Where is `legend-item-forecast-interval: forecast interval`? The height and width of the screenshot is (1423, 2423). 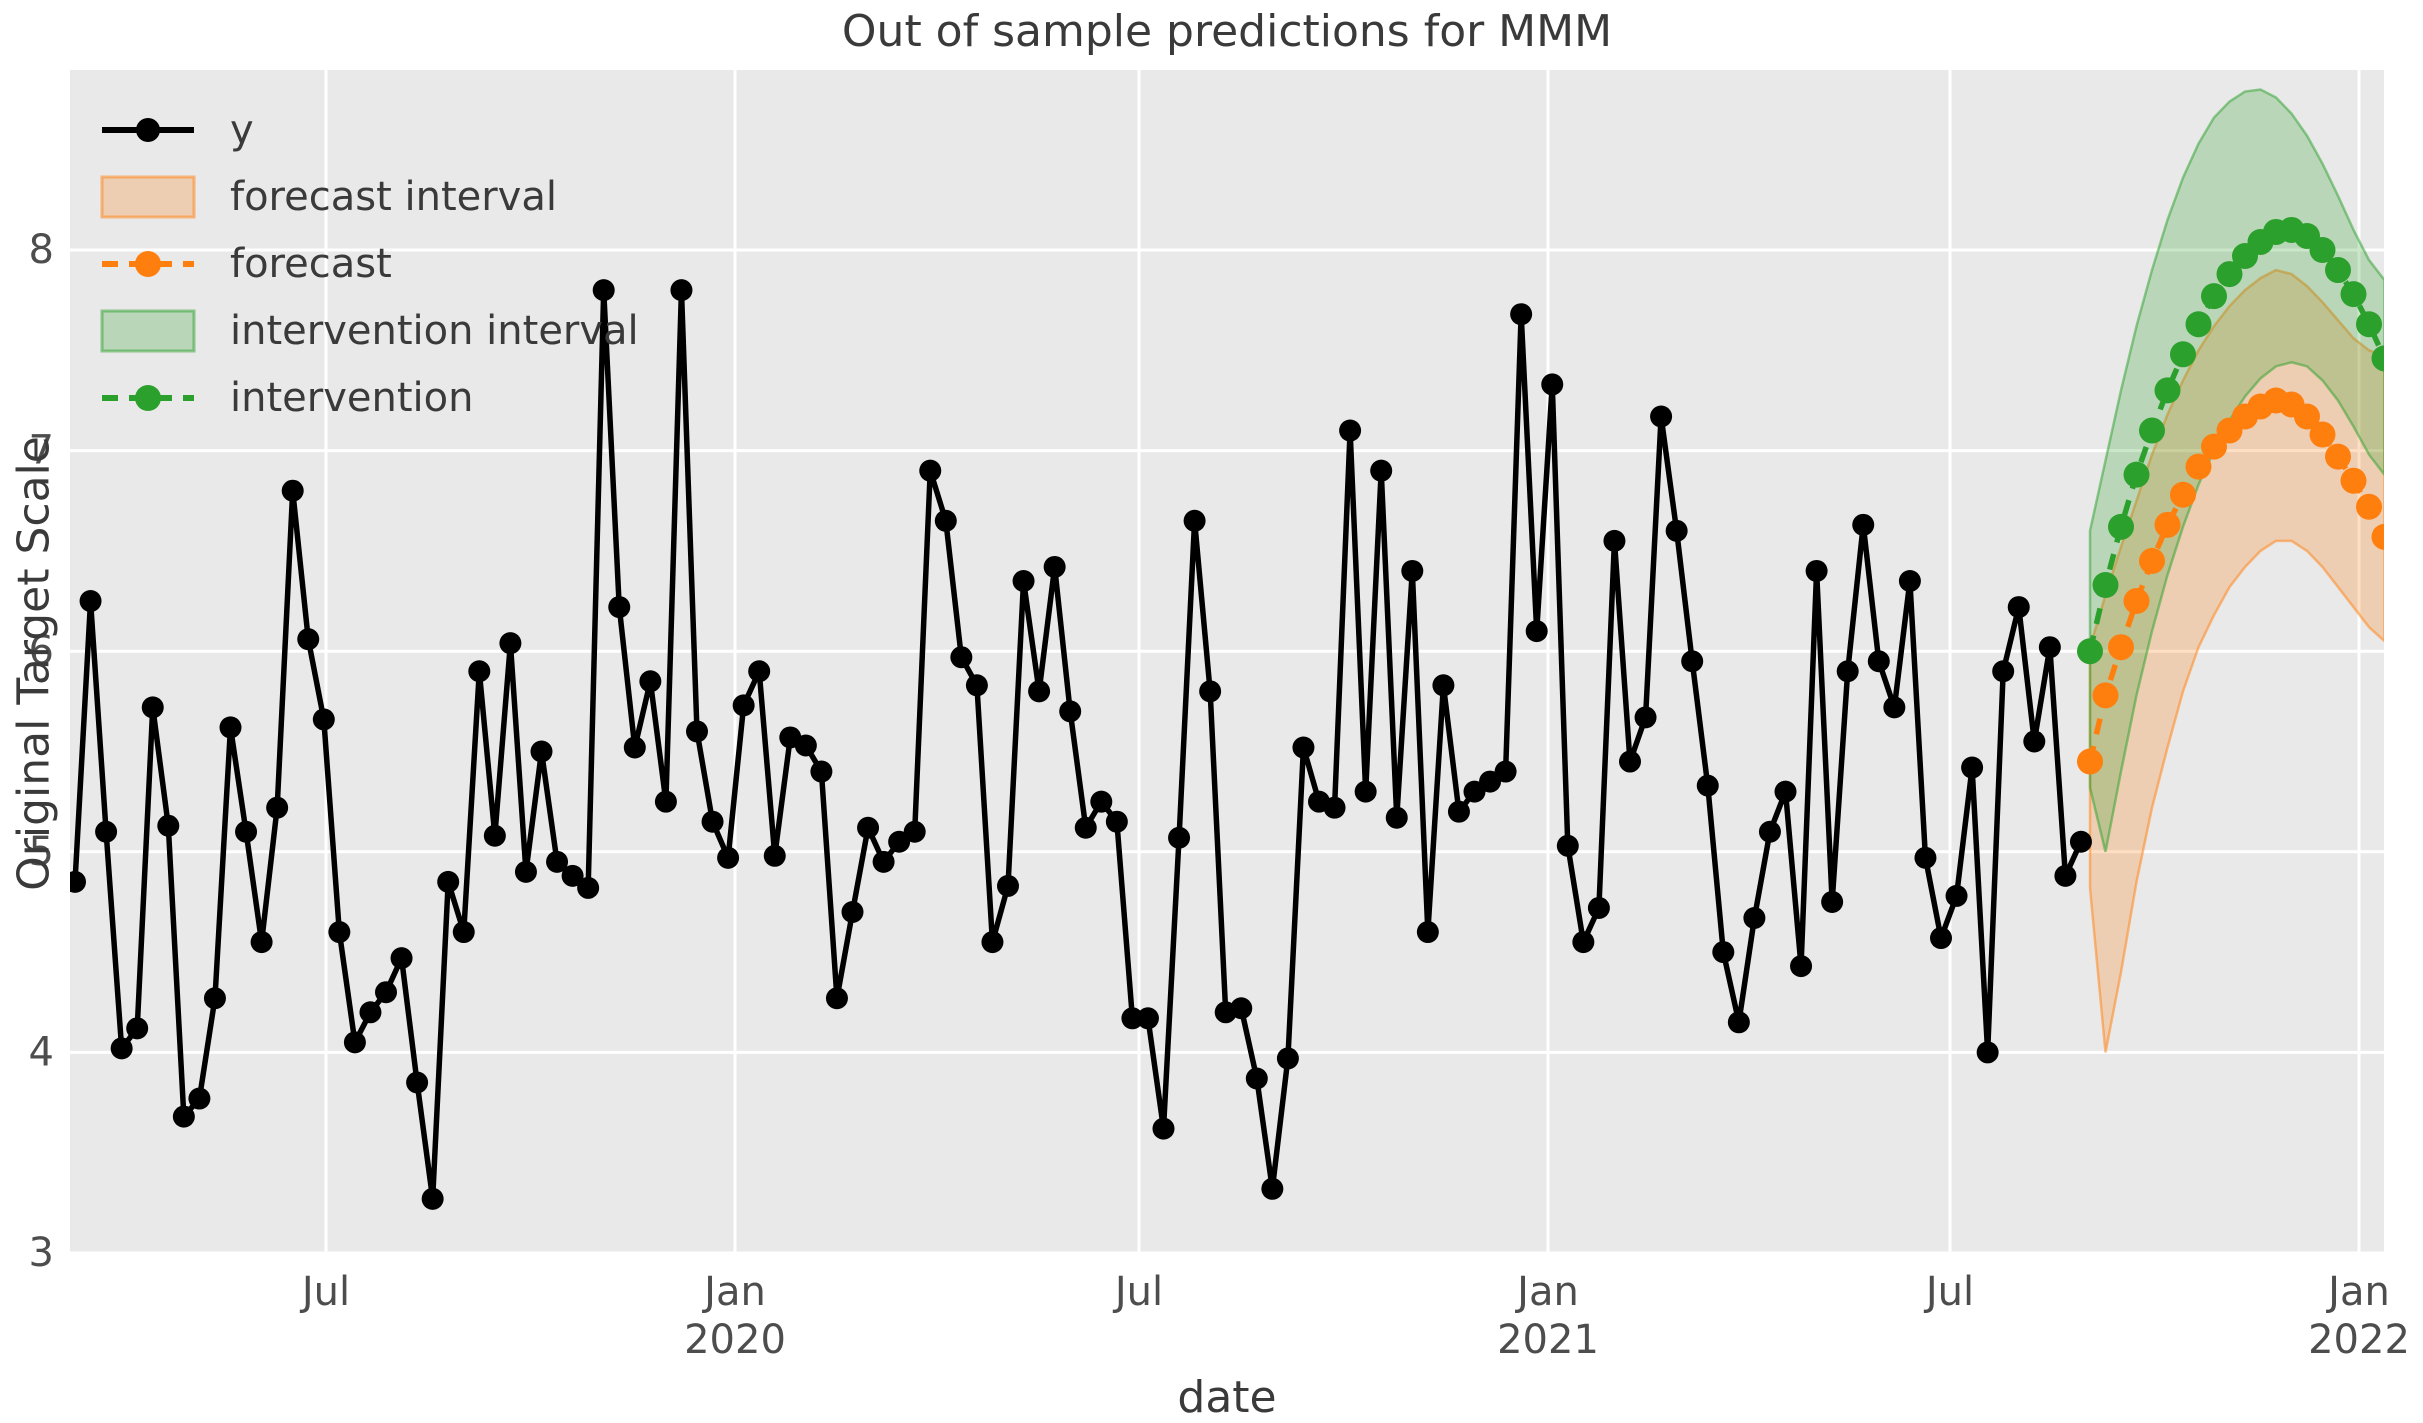 legend-item-forecast-interval: forecast interval is located at coordinates (369, 196).